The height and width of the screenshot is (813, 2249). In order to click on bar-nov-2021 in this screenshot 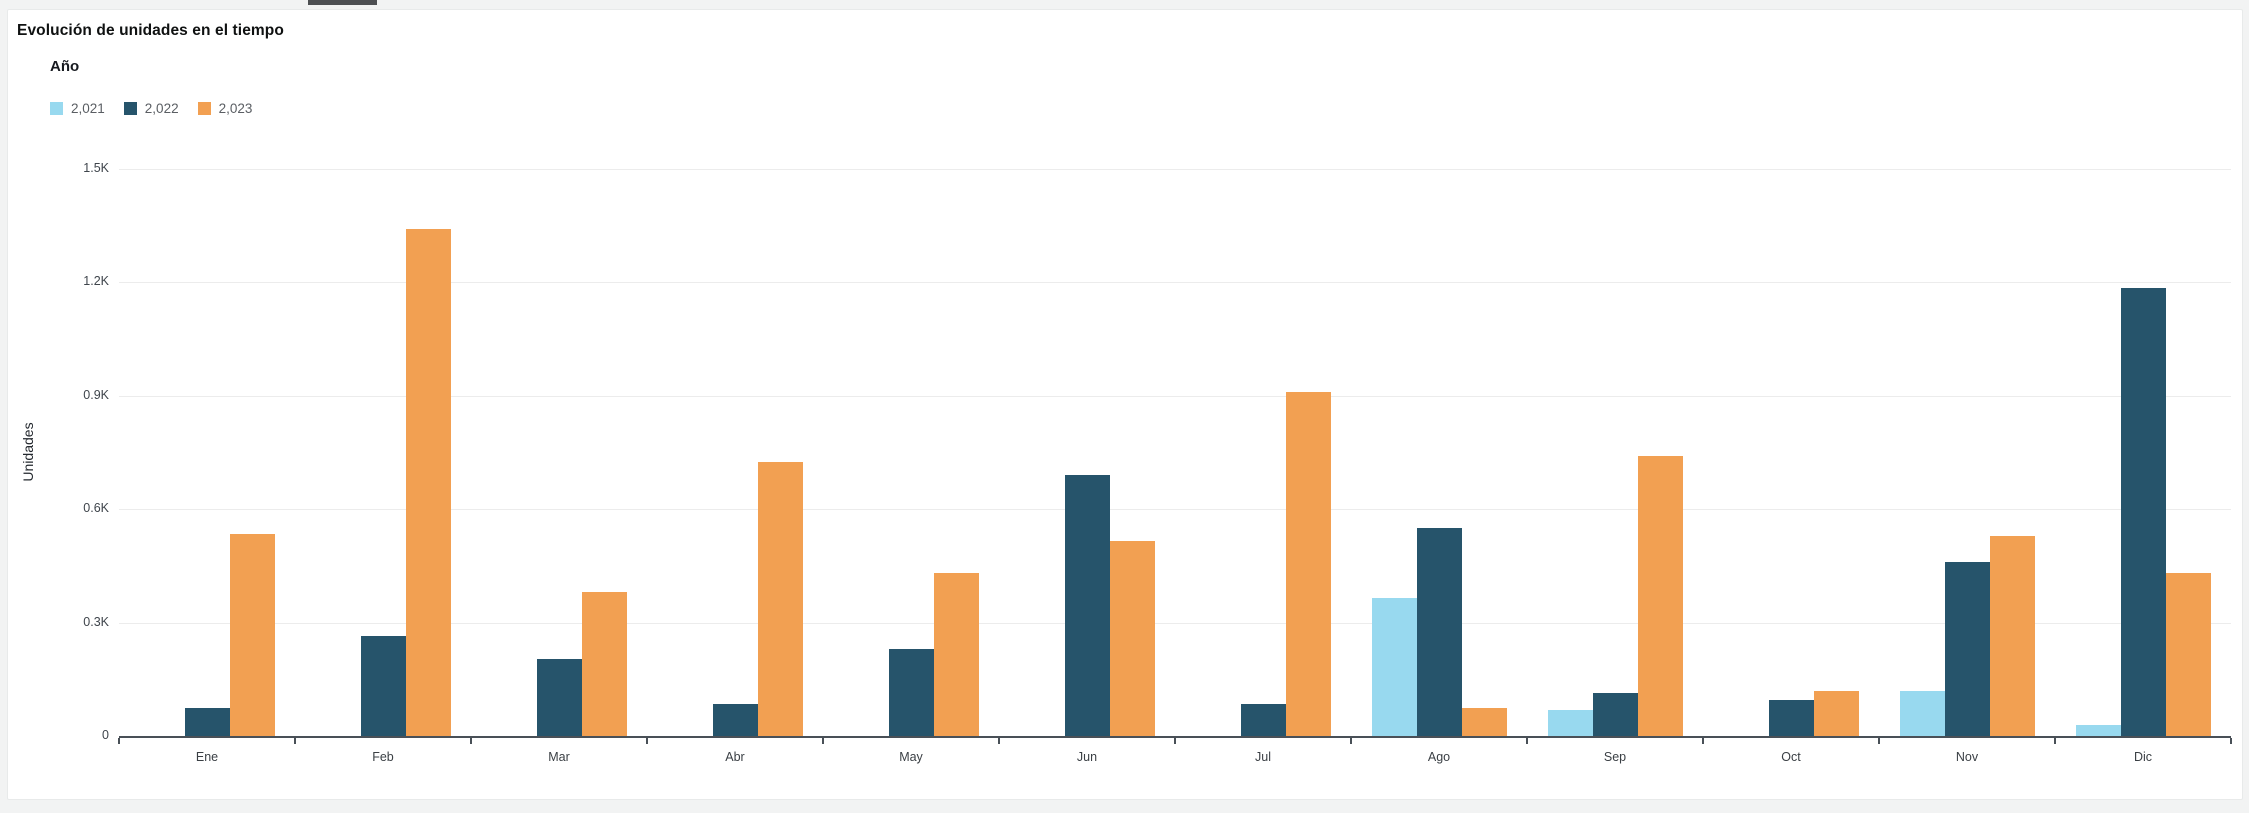, I will do `click(1922, 713)`.